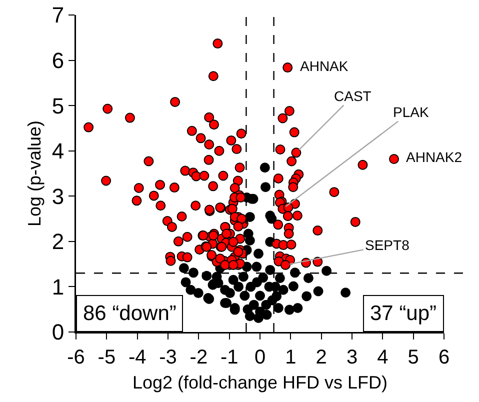  I want to click on annotation: CAST, so click(353, 96).